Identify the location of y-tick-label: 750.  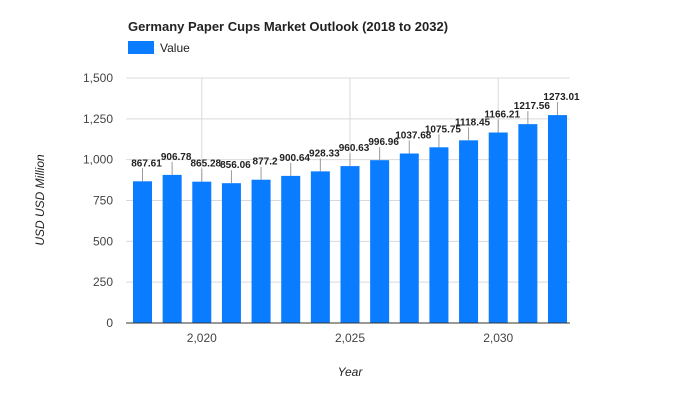
(103, 201).